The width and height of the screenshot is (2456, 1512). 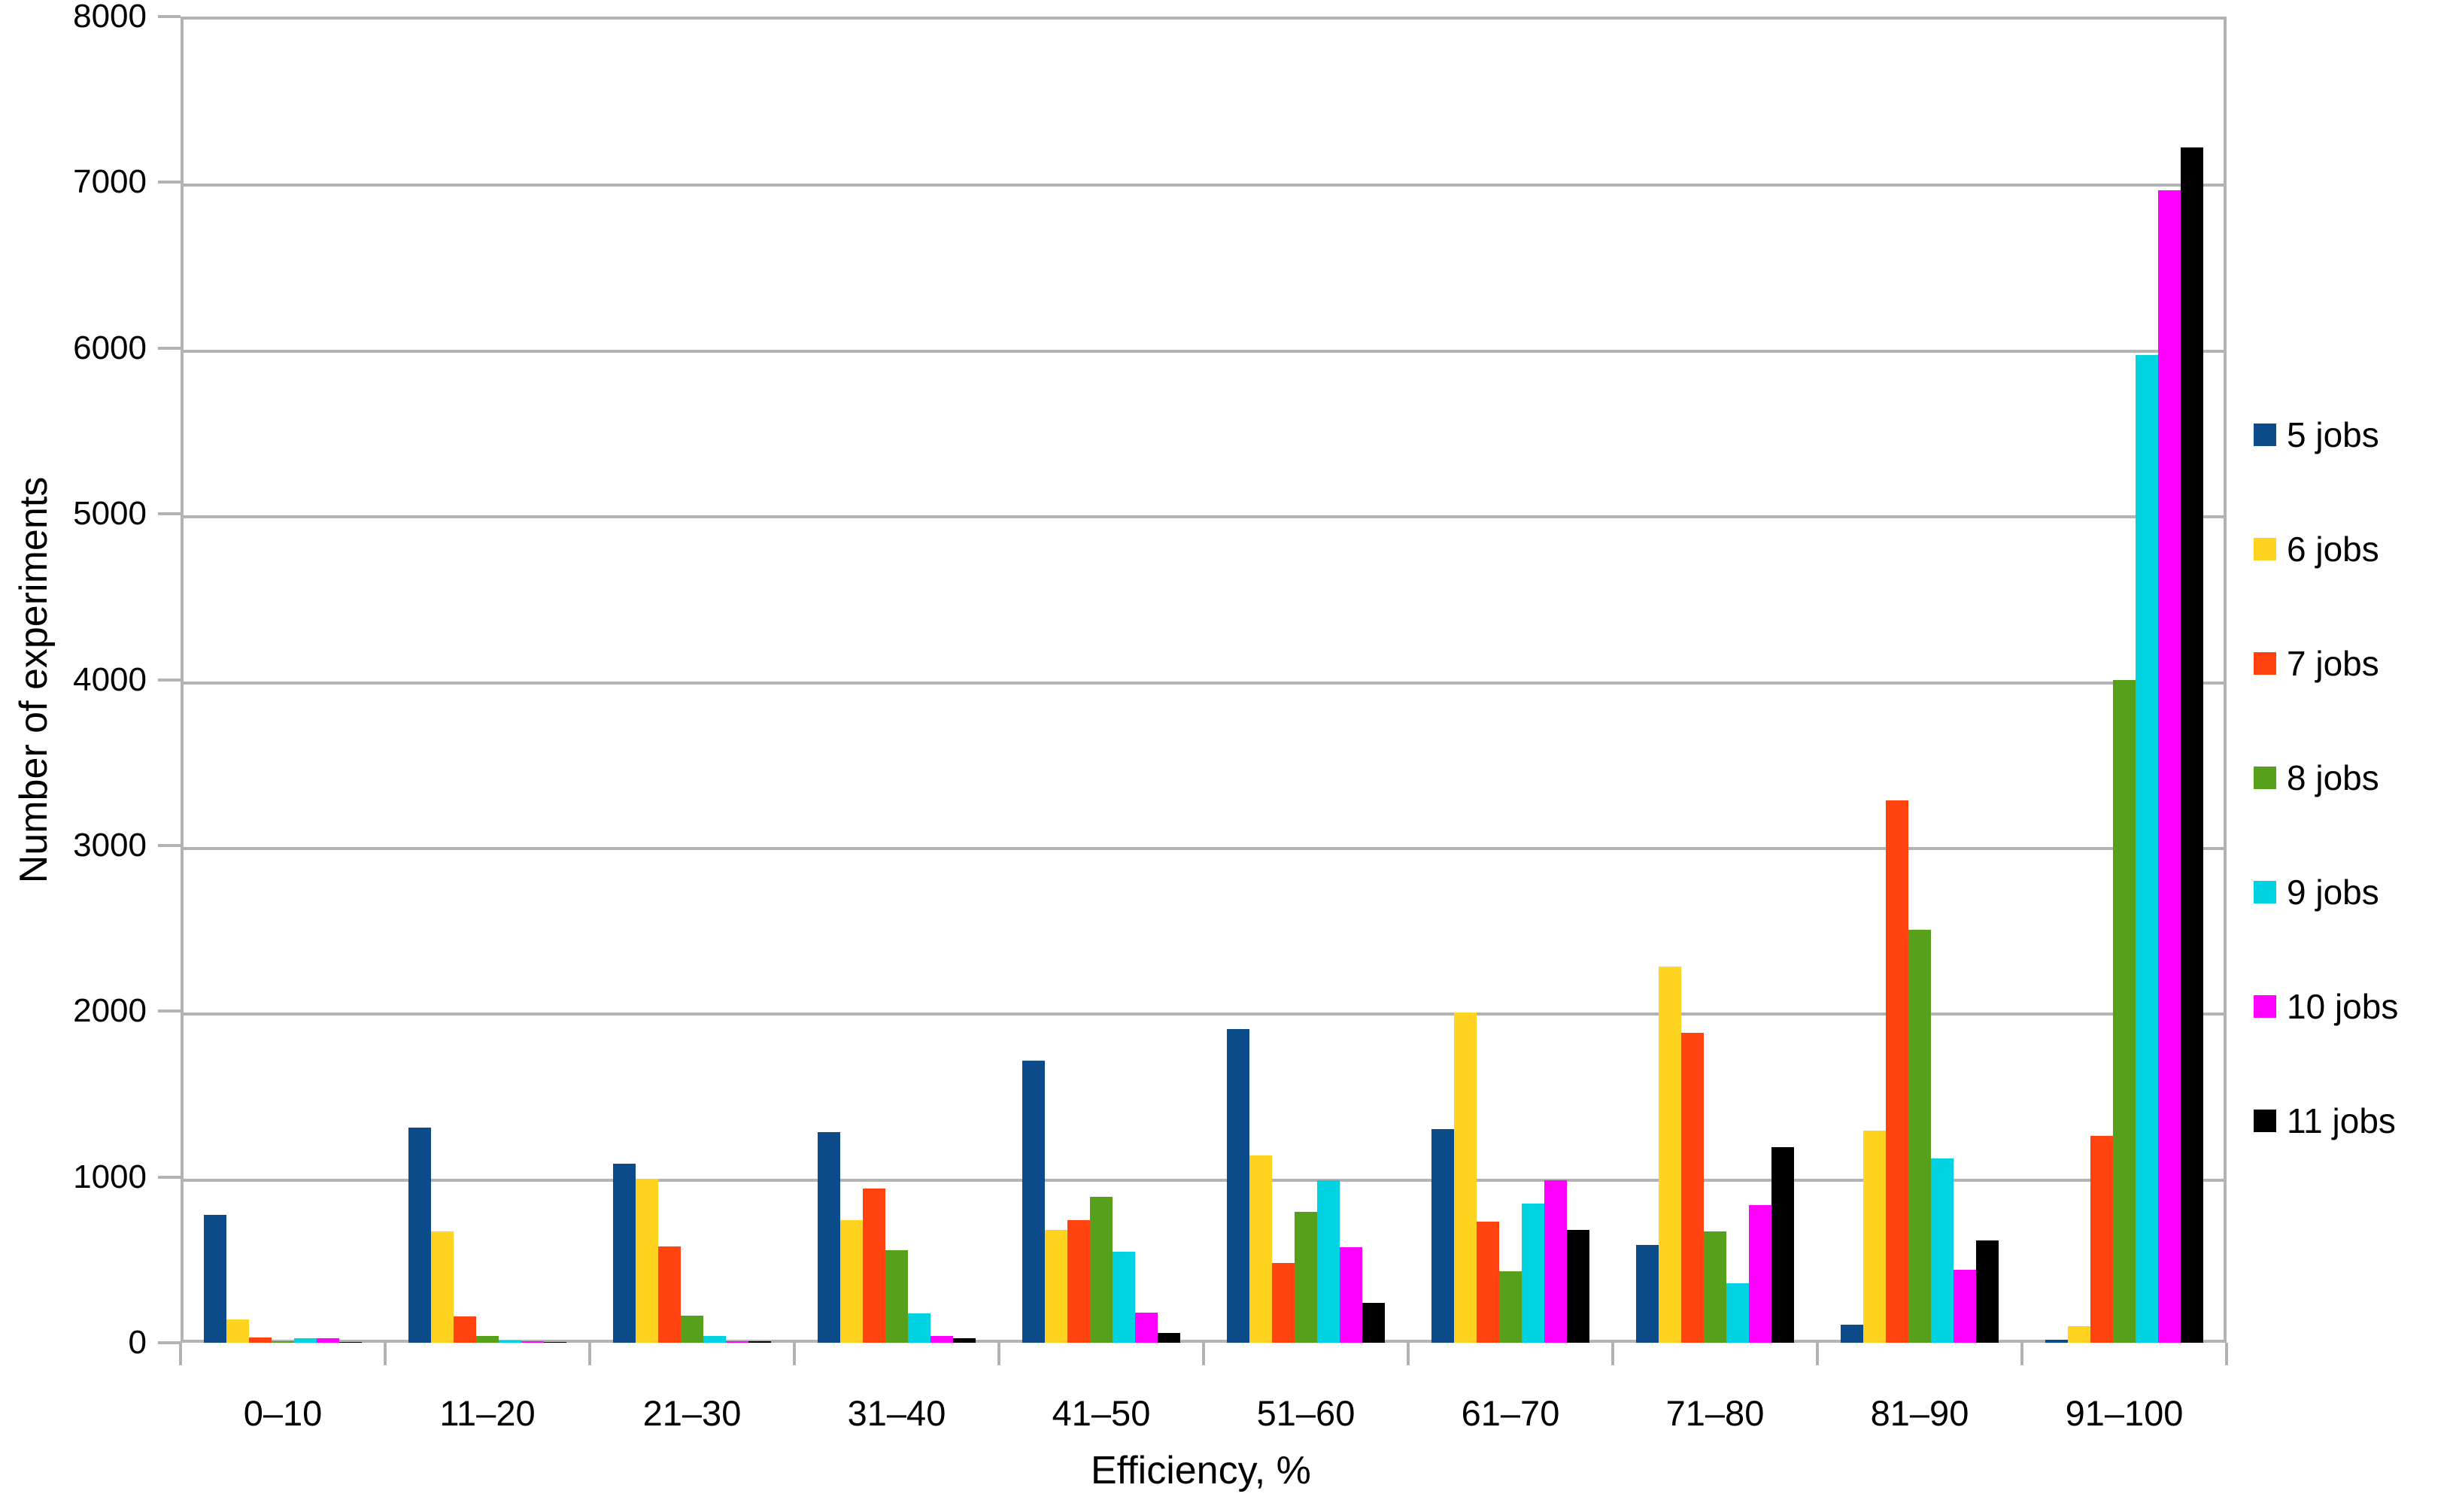 What do you see at coordinates (137, 1342) in the screenshot?
I see `y-tick-label: 0` at bounding box center [137, 1342].